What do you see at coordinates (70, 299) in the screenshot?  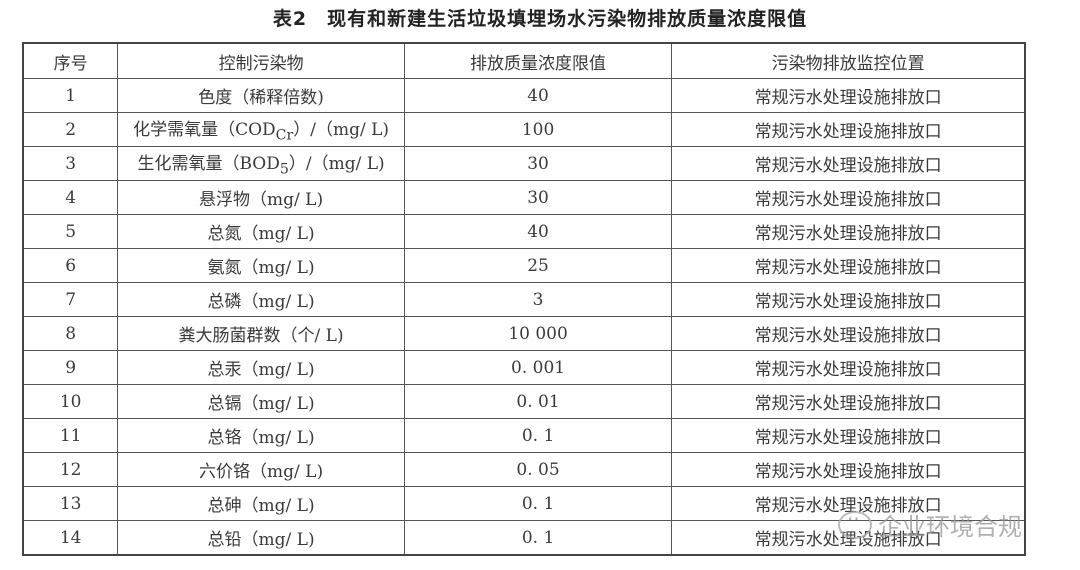 I see `cell-index: 7` at bounding box center [70, 299].